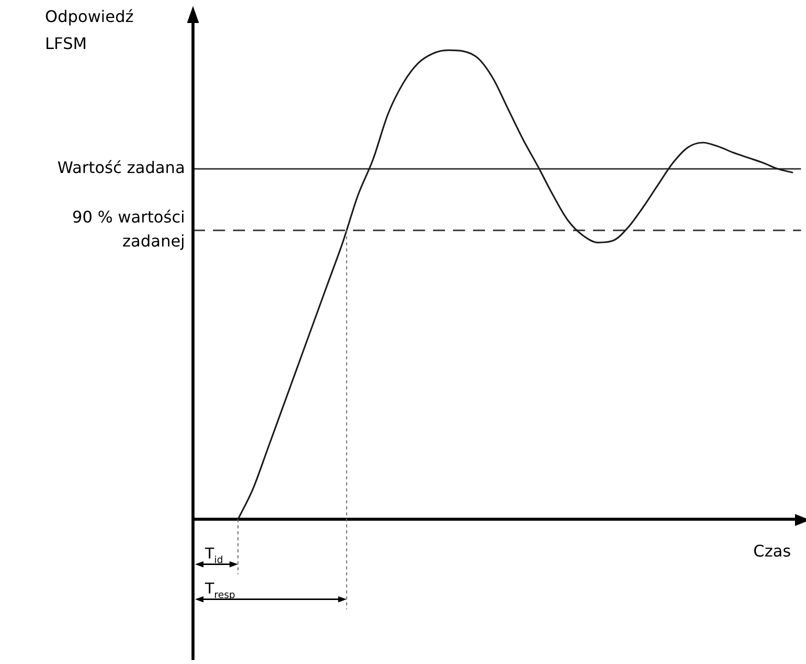 This screenshot has width=806, height=664. Describe the element at coordinates (89, 30) in the screenshot. I see `y-axis-title: Odpowiedź LFSM` at that location.